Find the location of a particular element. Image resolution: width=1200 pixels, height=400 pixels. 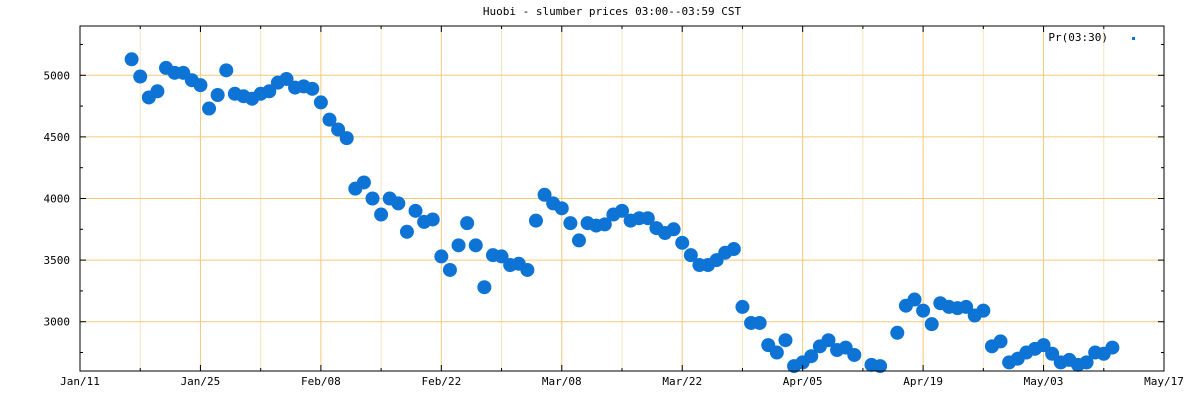

y-tick-label: 3500 is located at coordinates (57, 260).